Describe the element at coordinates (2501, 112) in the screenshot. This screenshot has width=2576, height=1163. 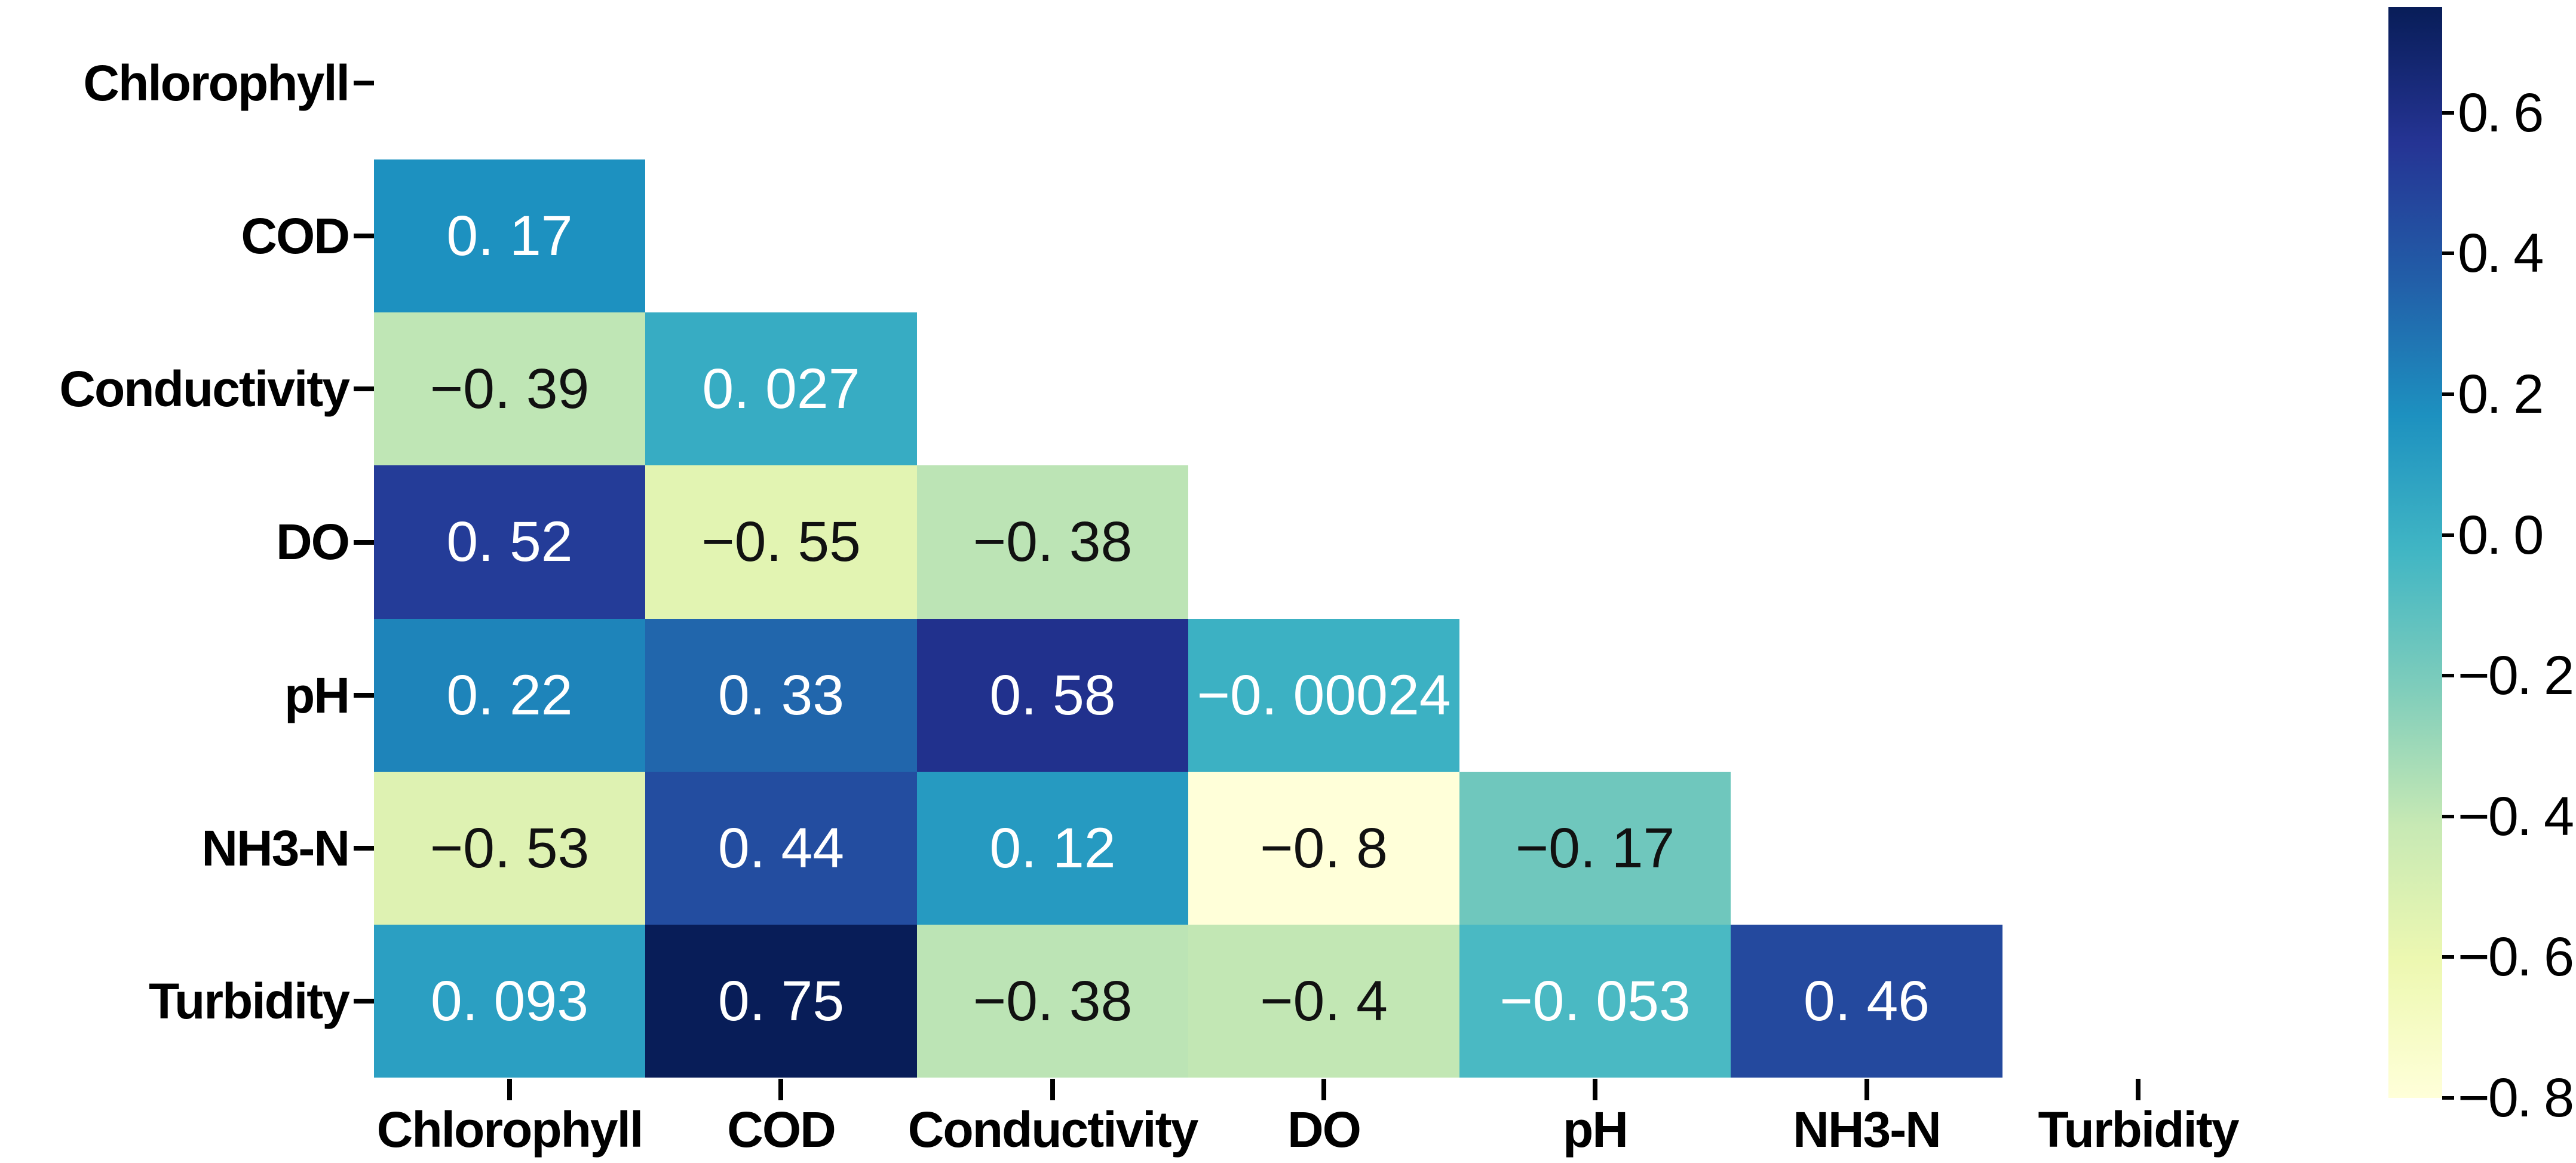
I see `colorbar-tick-label: 0. 6` at that location.